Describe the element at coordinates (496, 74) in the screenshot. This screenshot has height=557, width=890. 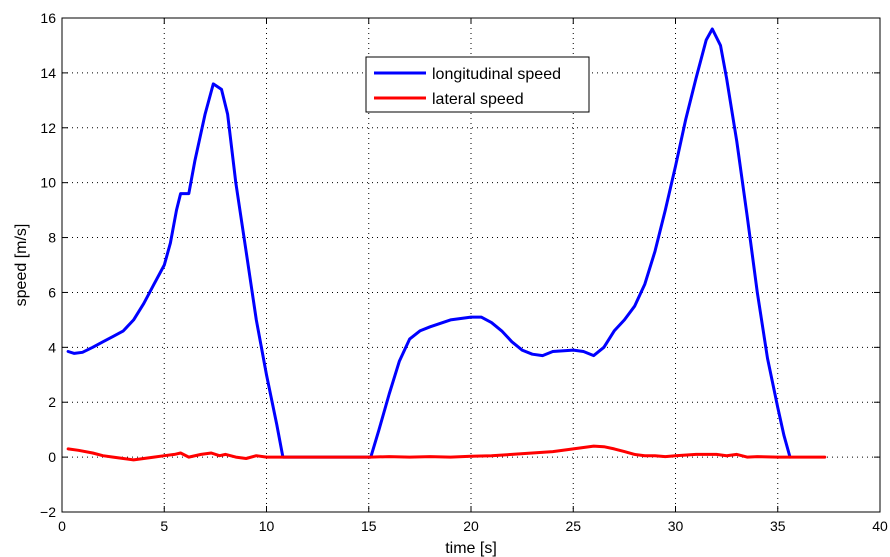
I see `legend-label-longitudinal: longitudinal speed` at that location.